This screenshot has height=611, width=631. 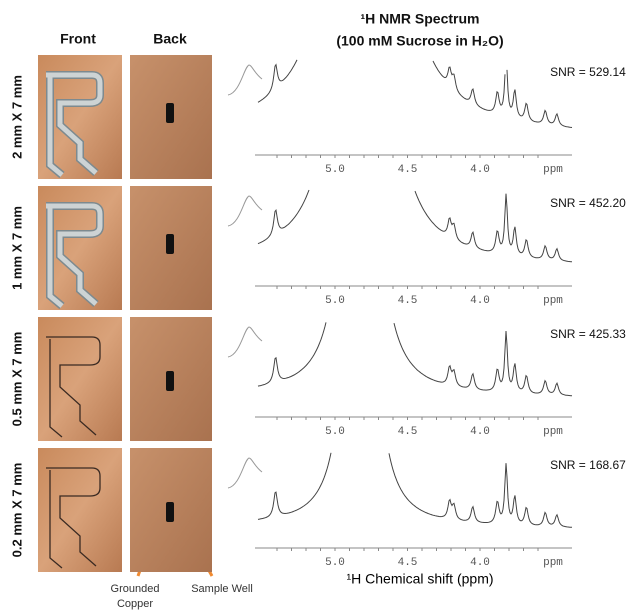 What do you see at coordinates (588, 203) in the screenshot?
I see `snr-label: SNR = 452.20` at bounding box center [588, 203].